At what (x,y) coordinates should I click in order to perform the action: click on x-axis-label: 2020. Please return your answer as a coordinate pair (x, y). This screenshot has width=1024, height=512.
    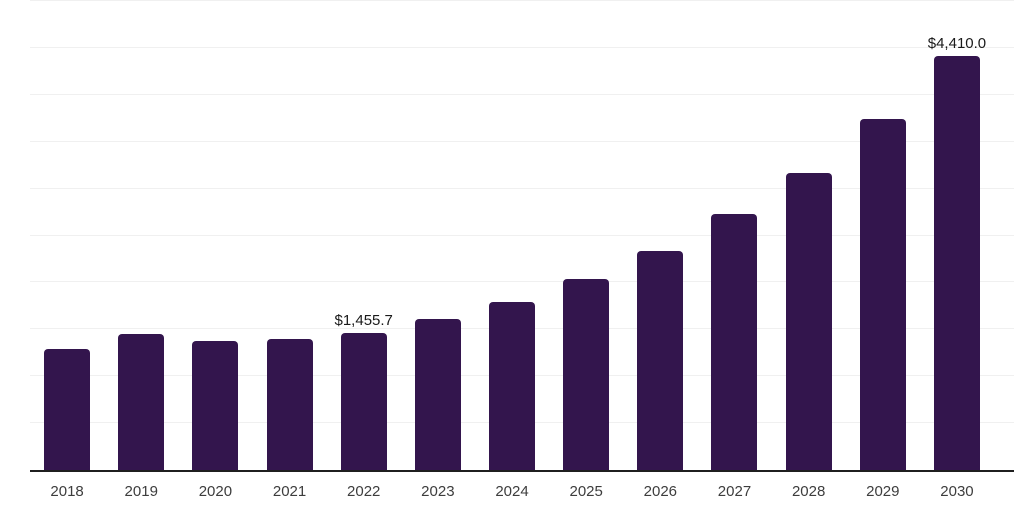
    Looking at the image, I should click on (215, 491).